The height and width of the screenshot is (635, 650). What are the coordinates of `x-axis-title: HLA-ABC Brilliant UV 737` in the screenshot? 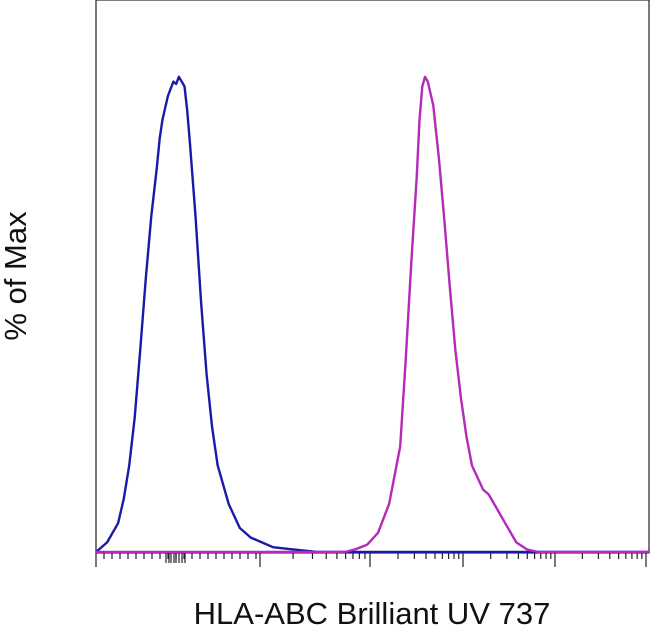 It's located at (372, 613).